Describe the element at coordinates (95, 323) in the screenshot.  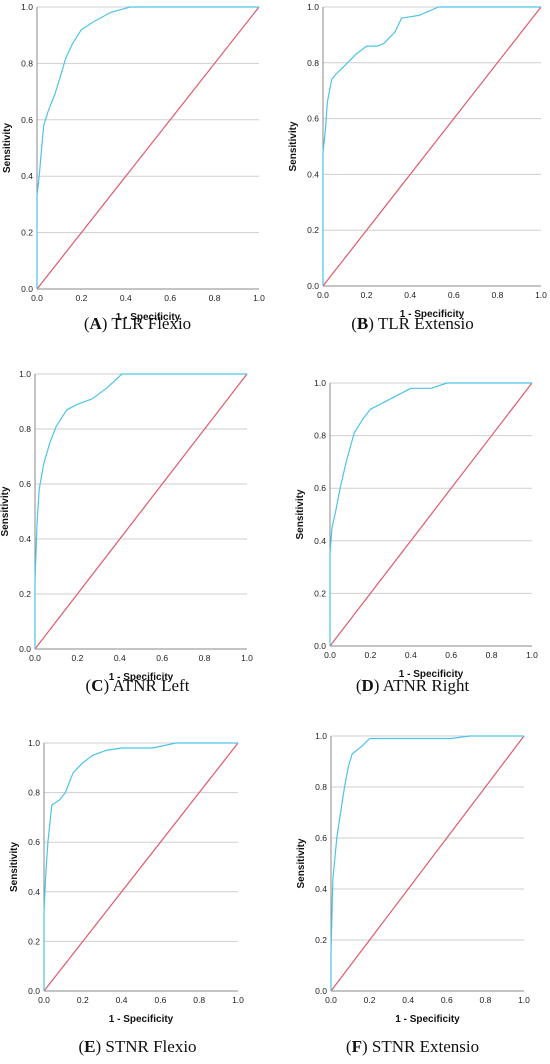
I see `caption-a-letter: A` at that location.